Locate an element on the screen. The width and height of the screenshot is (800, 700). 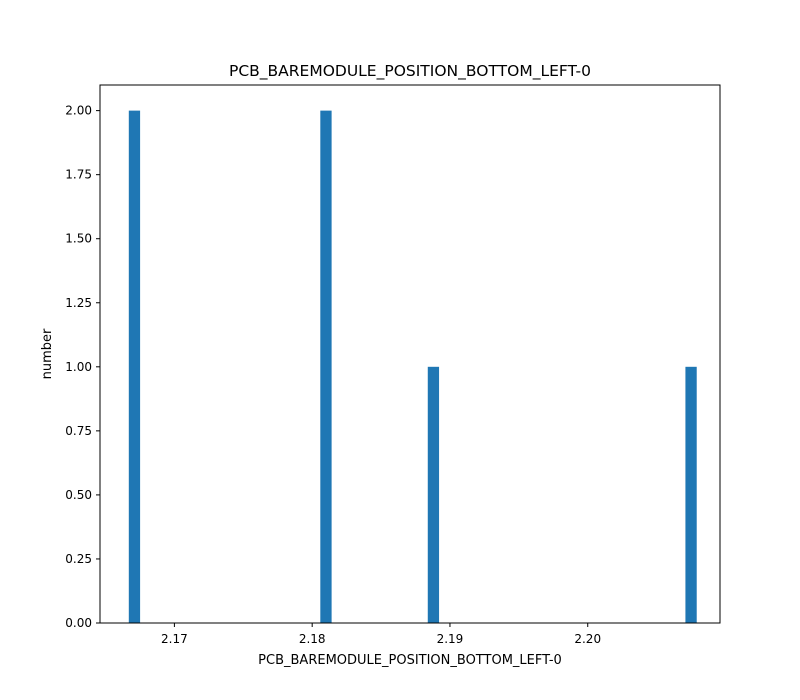
x-tick-label-1: 2.17 is located at coordinates (174, 639).